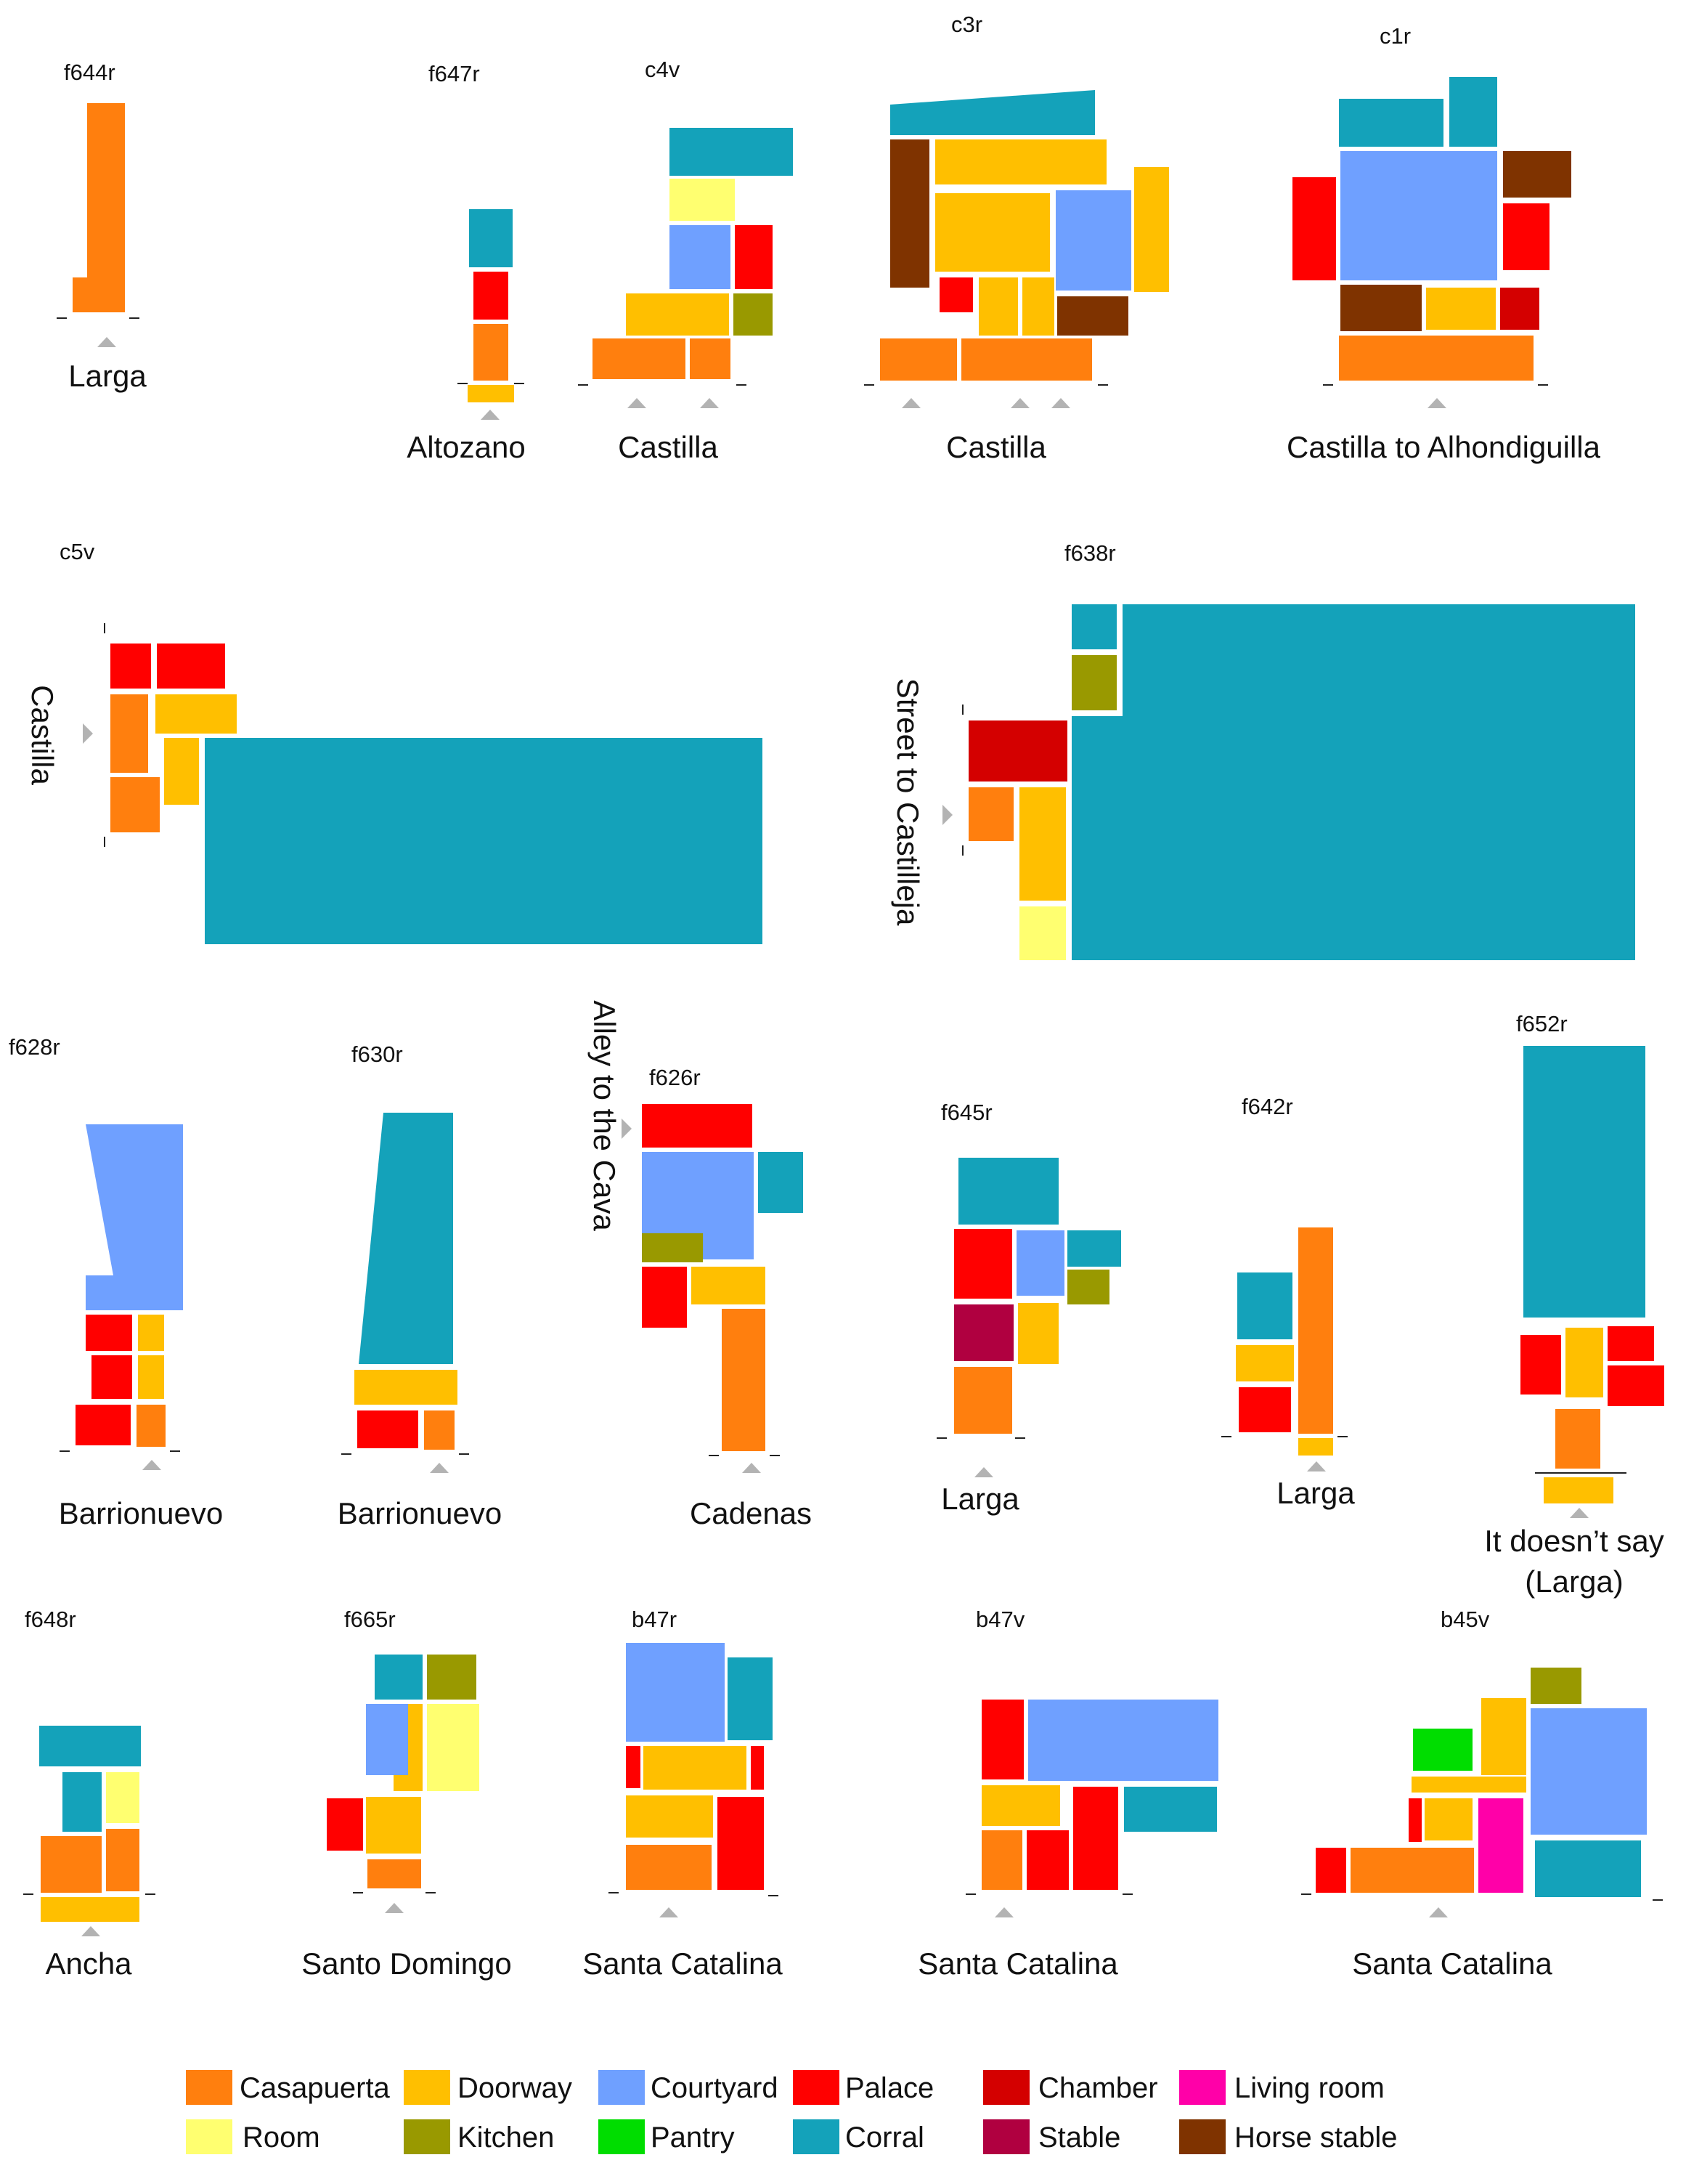 This screenshot has width=1686, height=2184. I want to click on plan-code: c5v, so click(77, 551).